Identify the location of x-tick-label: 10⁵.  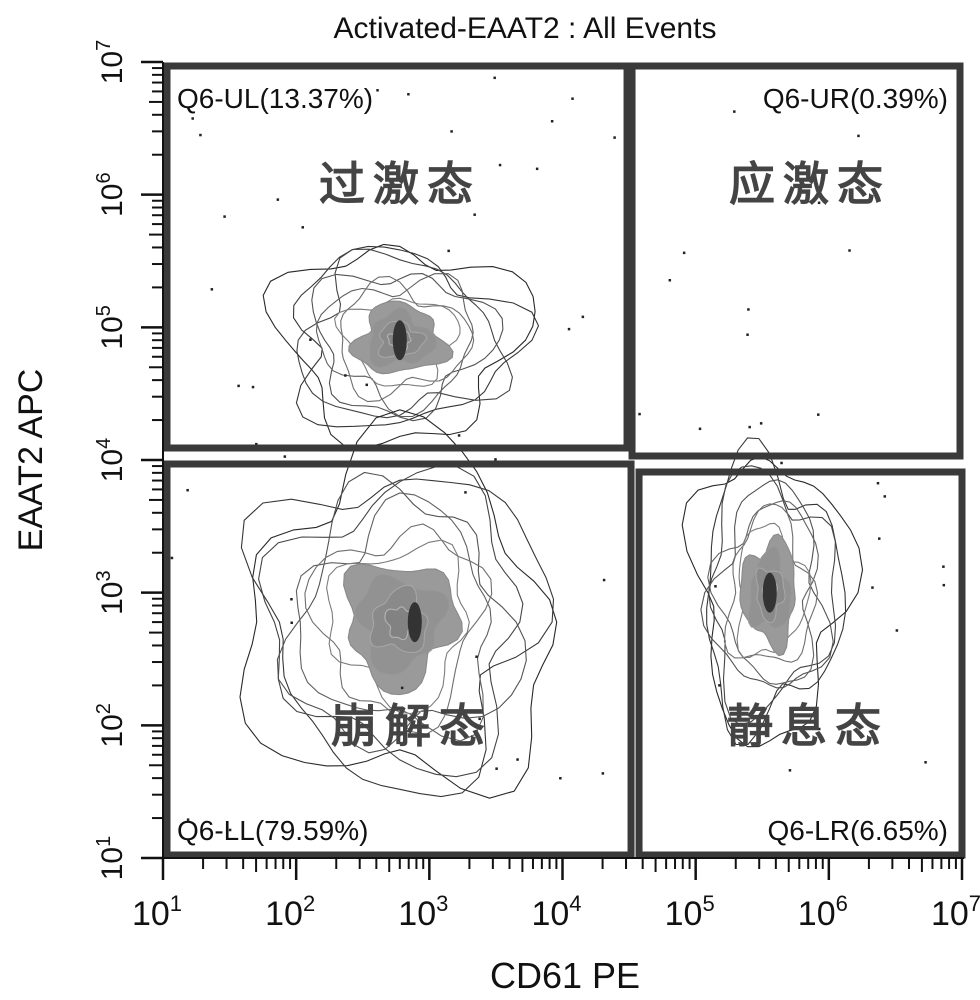
(690, 912).